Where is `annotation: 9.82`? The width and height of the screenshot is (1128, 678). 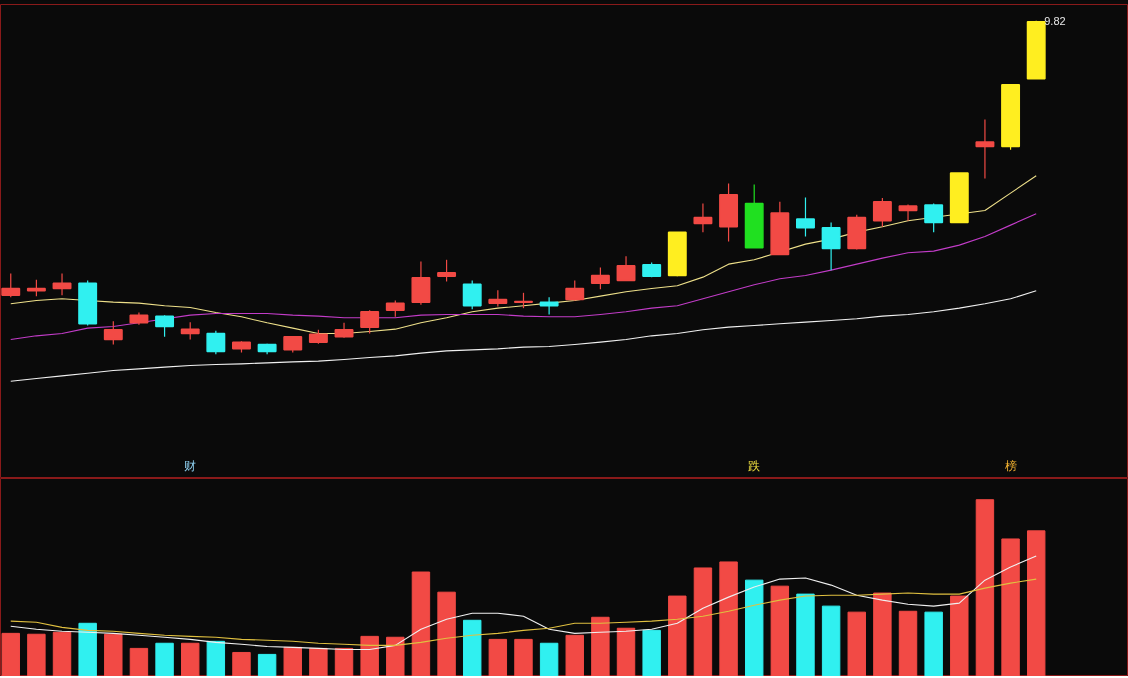 annotation: 9.82 is located at coordinates (1055, 20).